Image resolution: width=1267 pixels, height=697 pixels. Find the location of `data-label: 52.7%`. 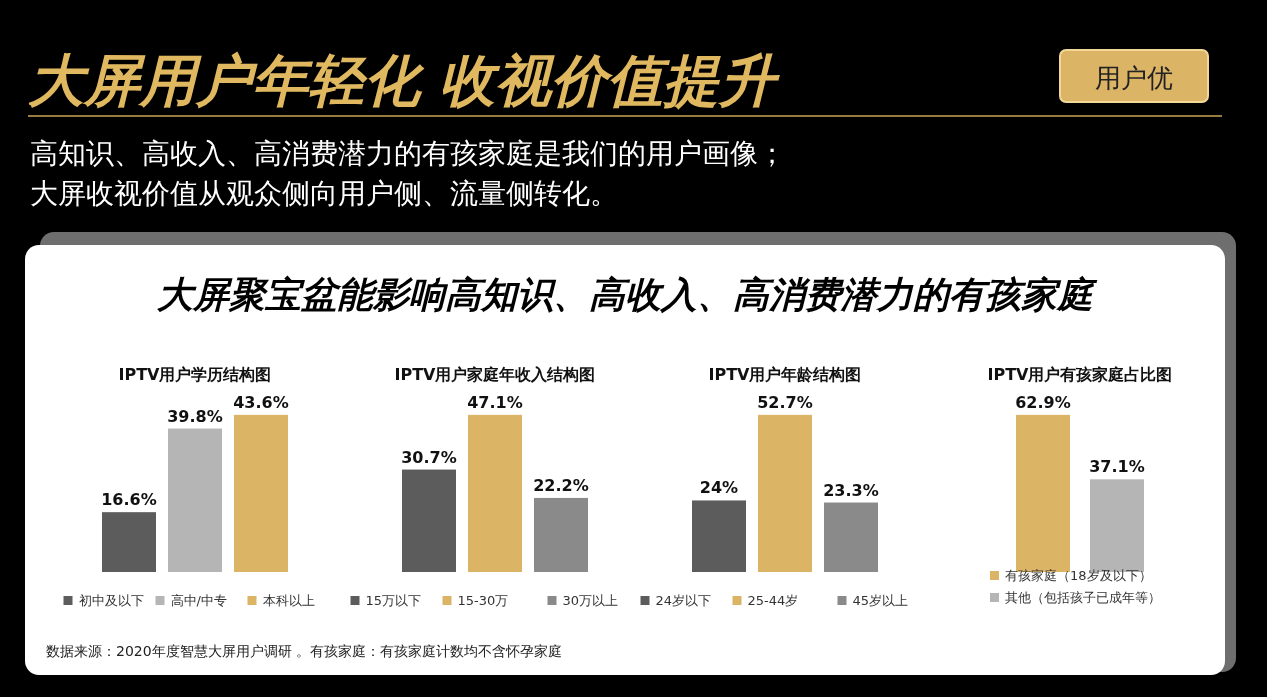

data-label: 52.7% is located at coordinates (785, 402).